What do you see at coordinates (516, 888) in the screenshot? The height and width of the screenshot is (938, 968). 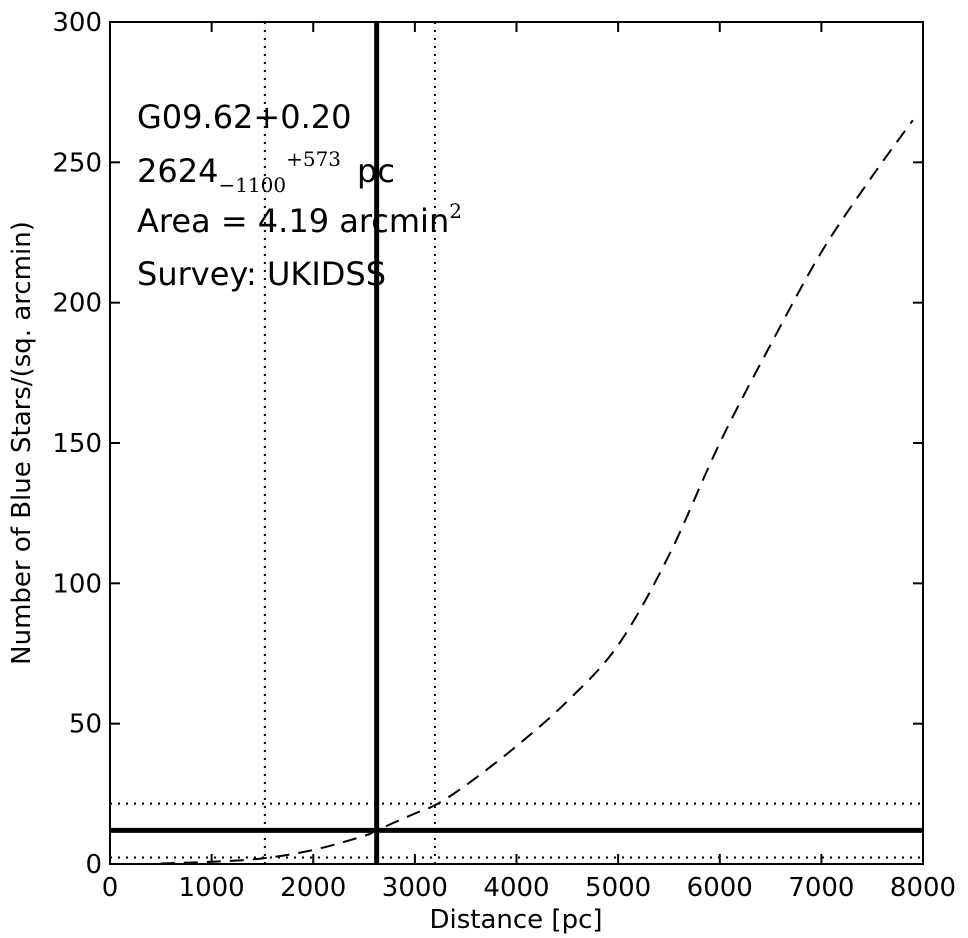 I see `x-tick-label: 4000` at bounding box center [516, 888].